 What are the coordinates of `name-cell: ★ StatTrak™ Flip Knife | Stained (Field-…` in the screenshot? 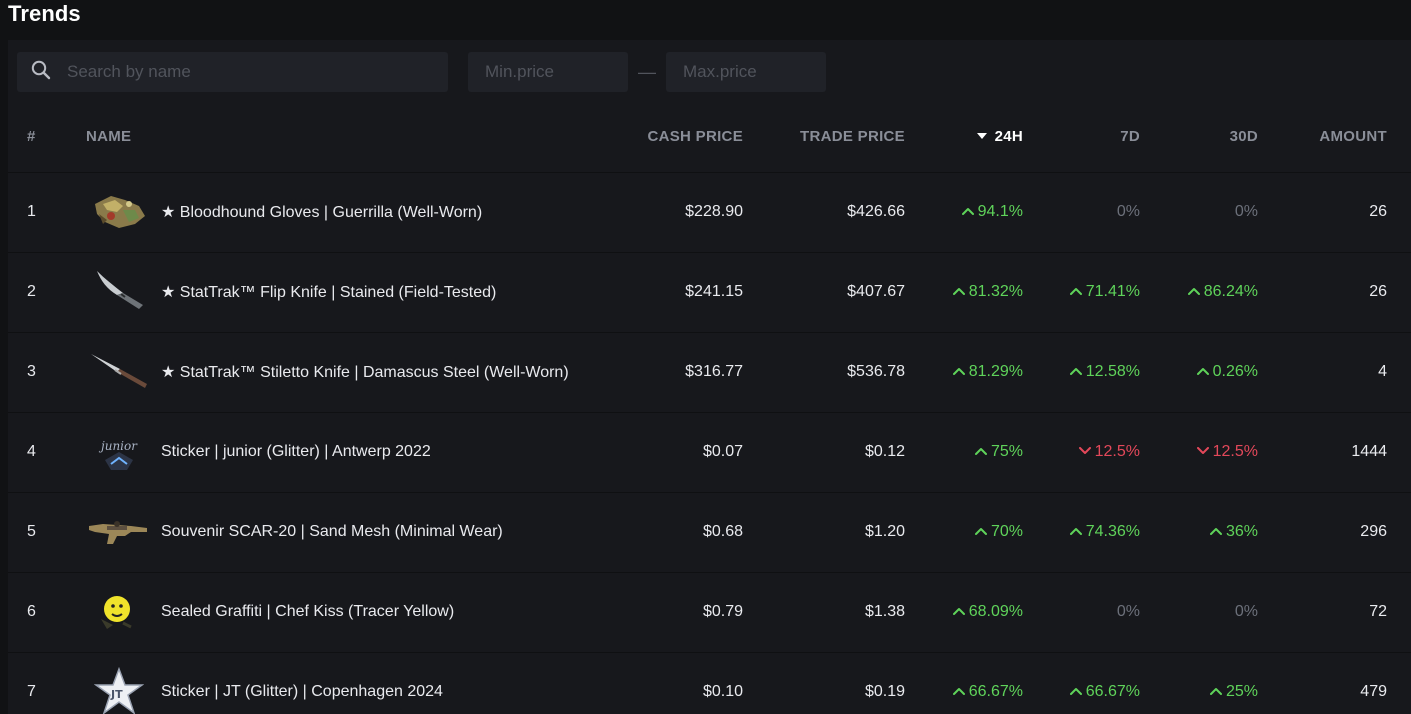 It's located at (346, 292).